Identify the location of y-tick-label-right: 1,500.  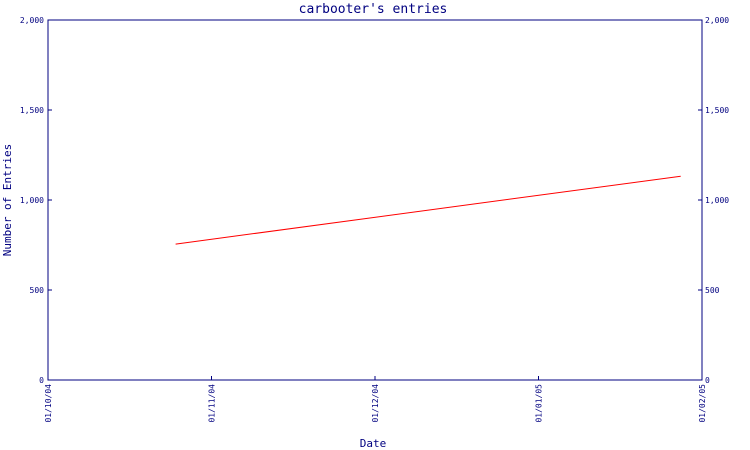
(717, 110).